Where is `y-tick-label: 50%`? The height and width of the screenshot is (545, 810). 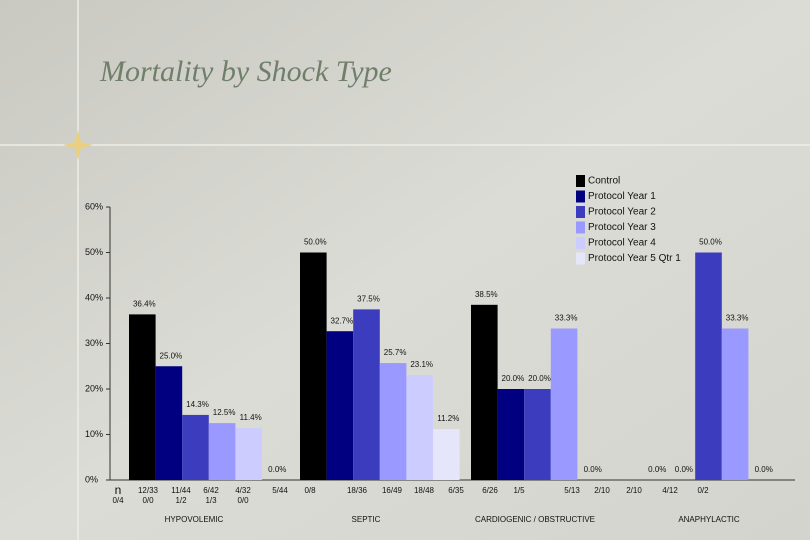
y-tick-label: 50% is located at coordinates (94, 252).